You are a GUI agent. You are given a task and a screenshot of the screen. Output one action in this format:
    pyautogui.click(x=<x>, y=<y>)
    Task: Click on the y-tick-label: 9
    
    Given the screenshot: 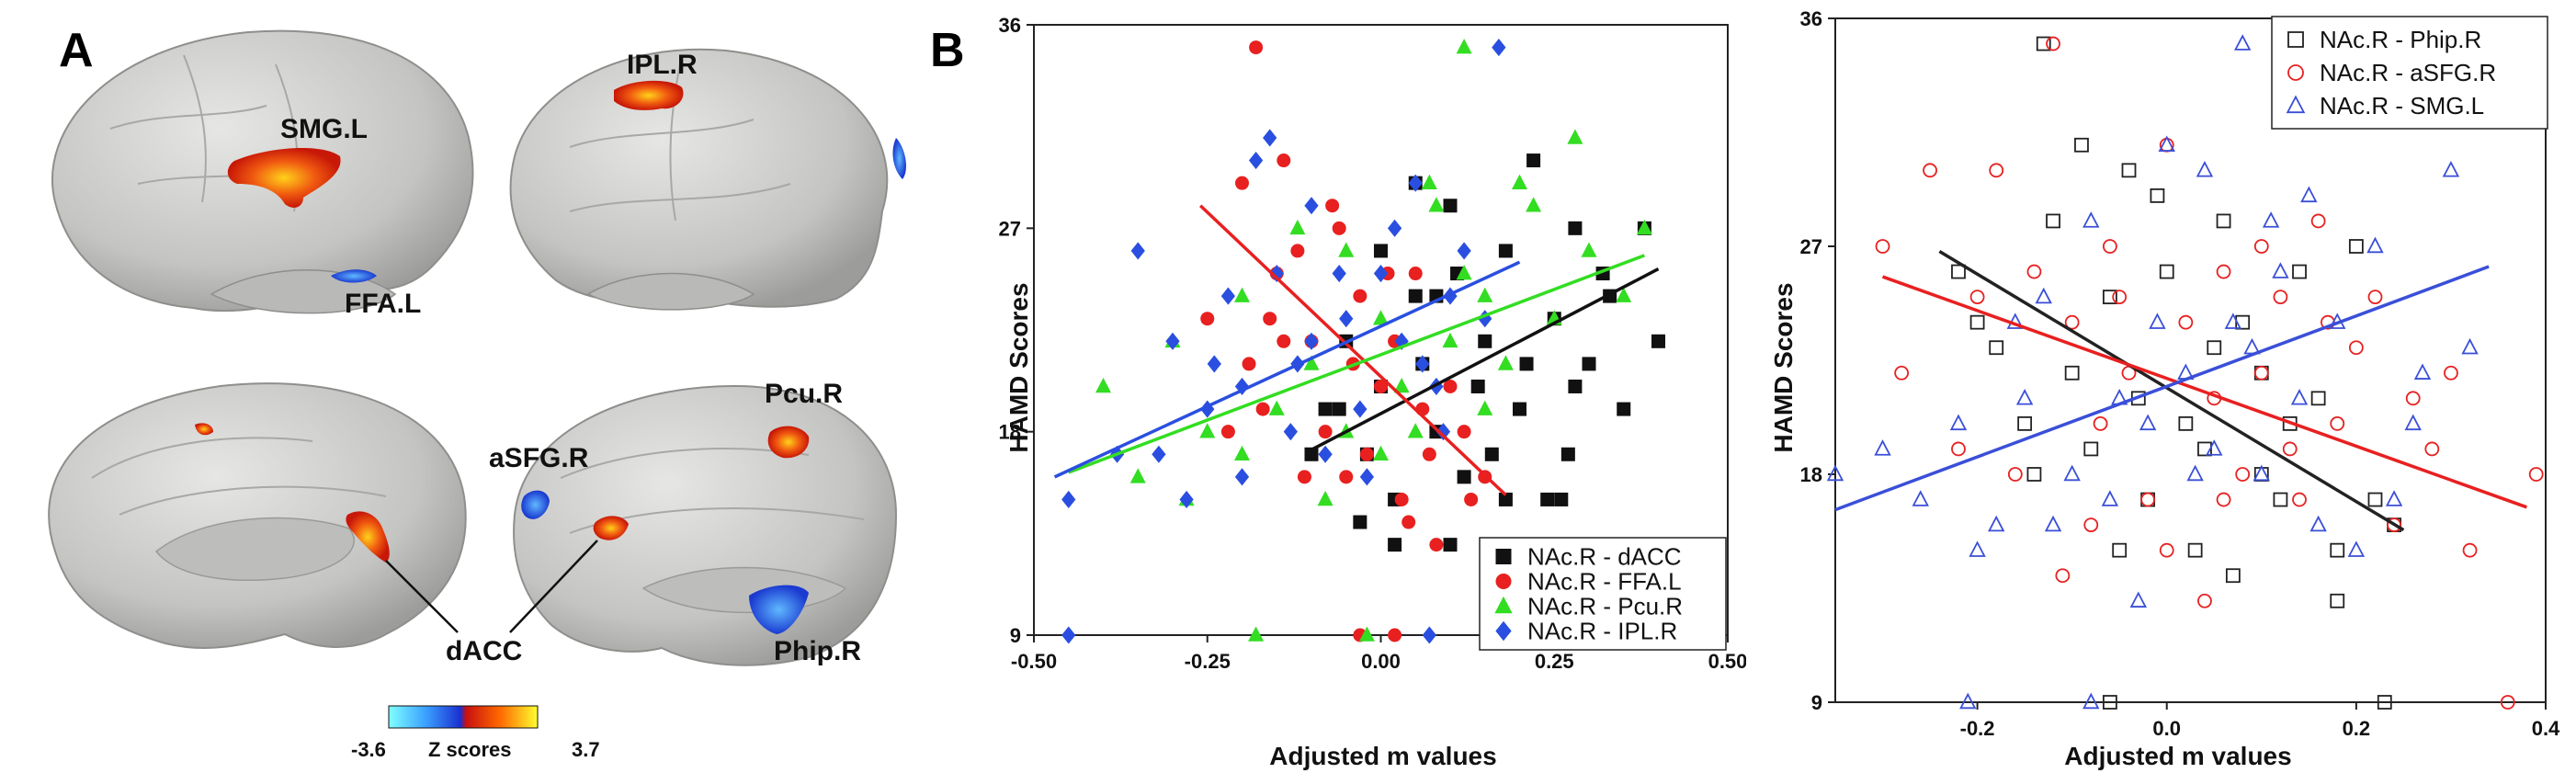 What is the action you would take?
    pyautogui.click(x=1816, y=703)
    